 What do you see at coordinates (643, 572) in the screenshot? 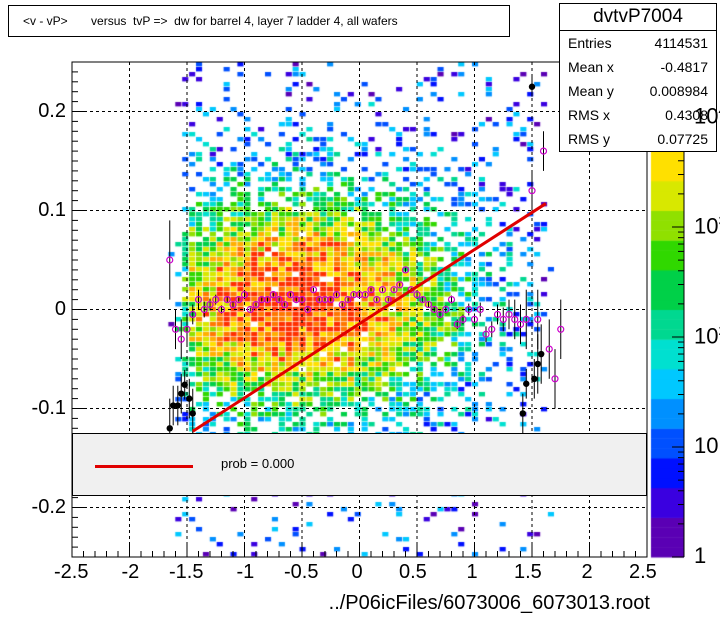
I see `x-tick-label: 2.5` at bounding box center [643, 572].